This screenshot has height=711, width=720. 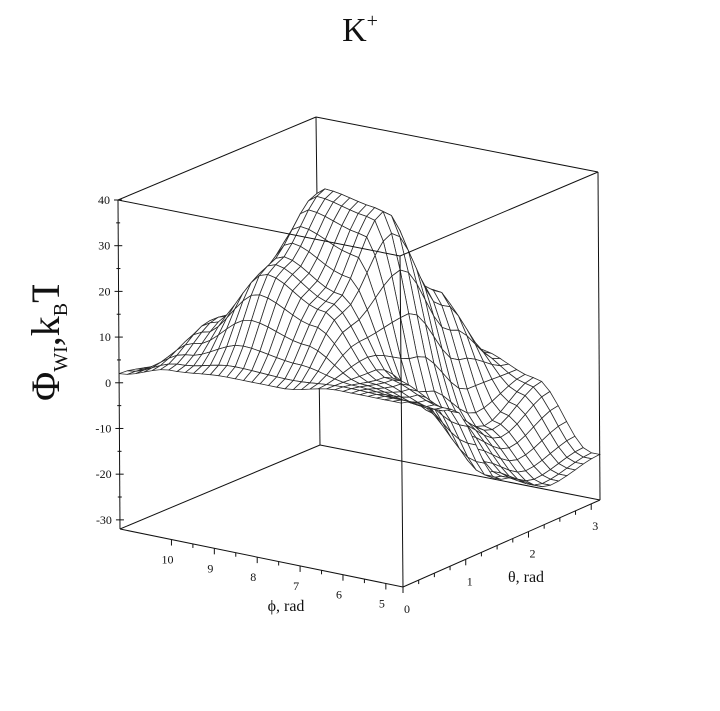 What do you see at coordinates (407, 609) in the screenshot?
I see `y-tick-label: 0` at bounding box center [407, 609].